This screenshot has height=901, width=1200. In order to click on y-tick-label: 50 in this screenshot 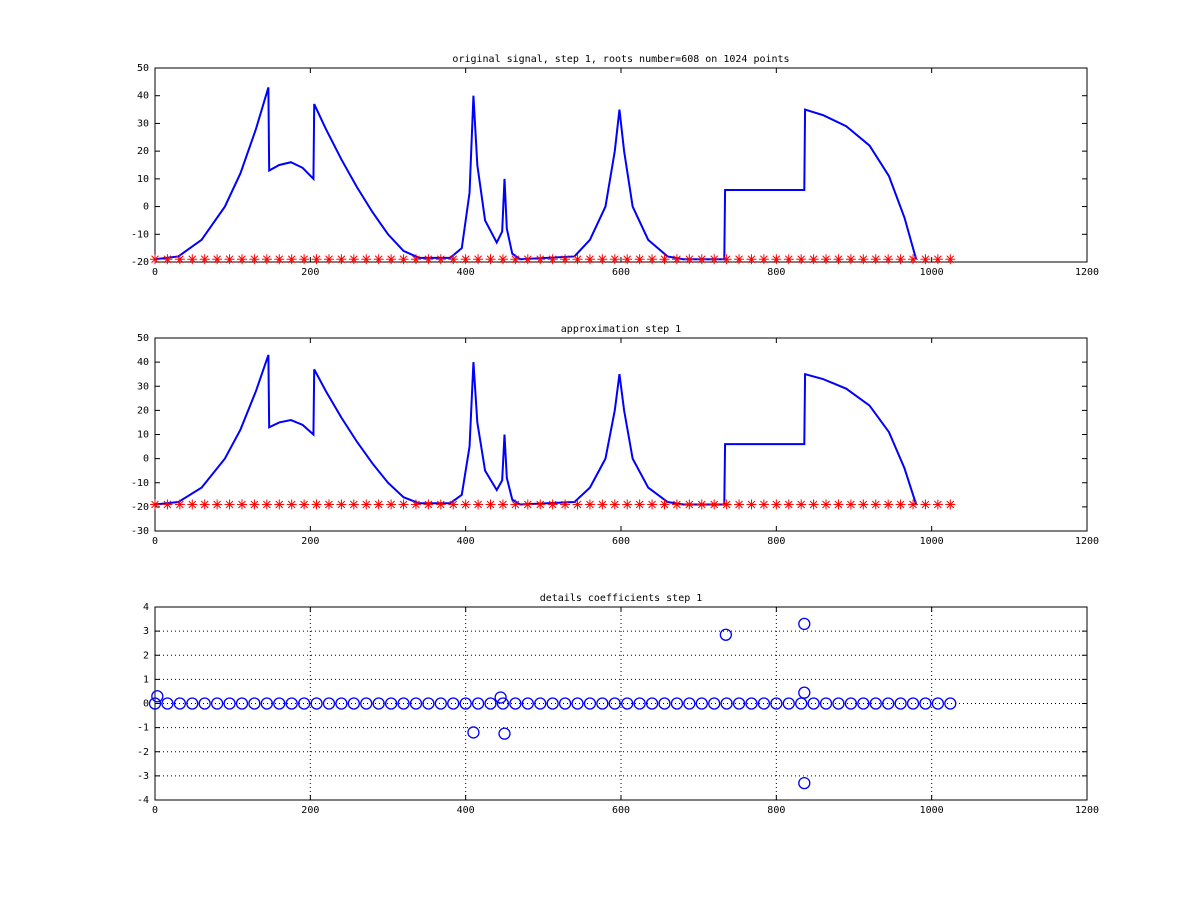, I will do `click(143, 338)`.